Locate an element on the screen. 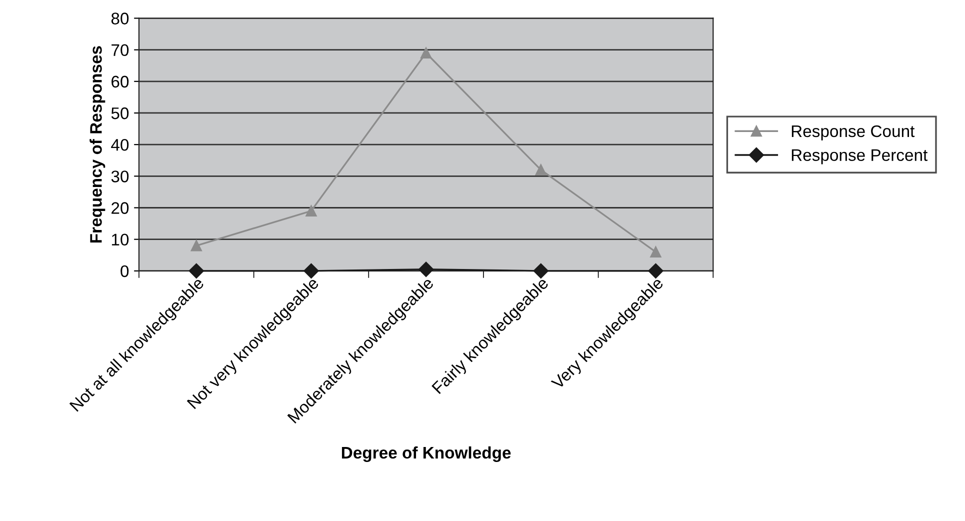 Image resolution: width=965 pixels, height=521 pixels. y-tick-label: 60 is located at coordinates (120, 82).